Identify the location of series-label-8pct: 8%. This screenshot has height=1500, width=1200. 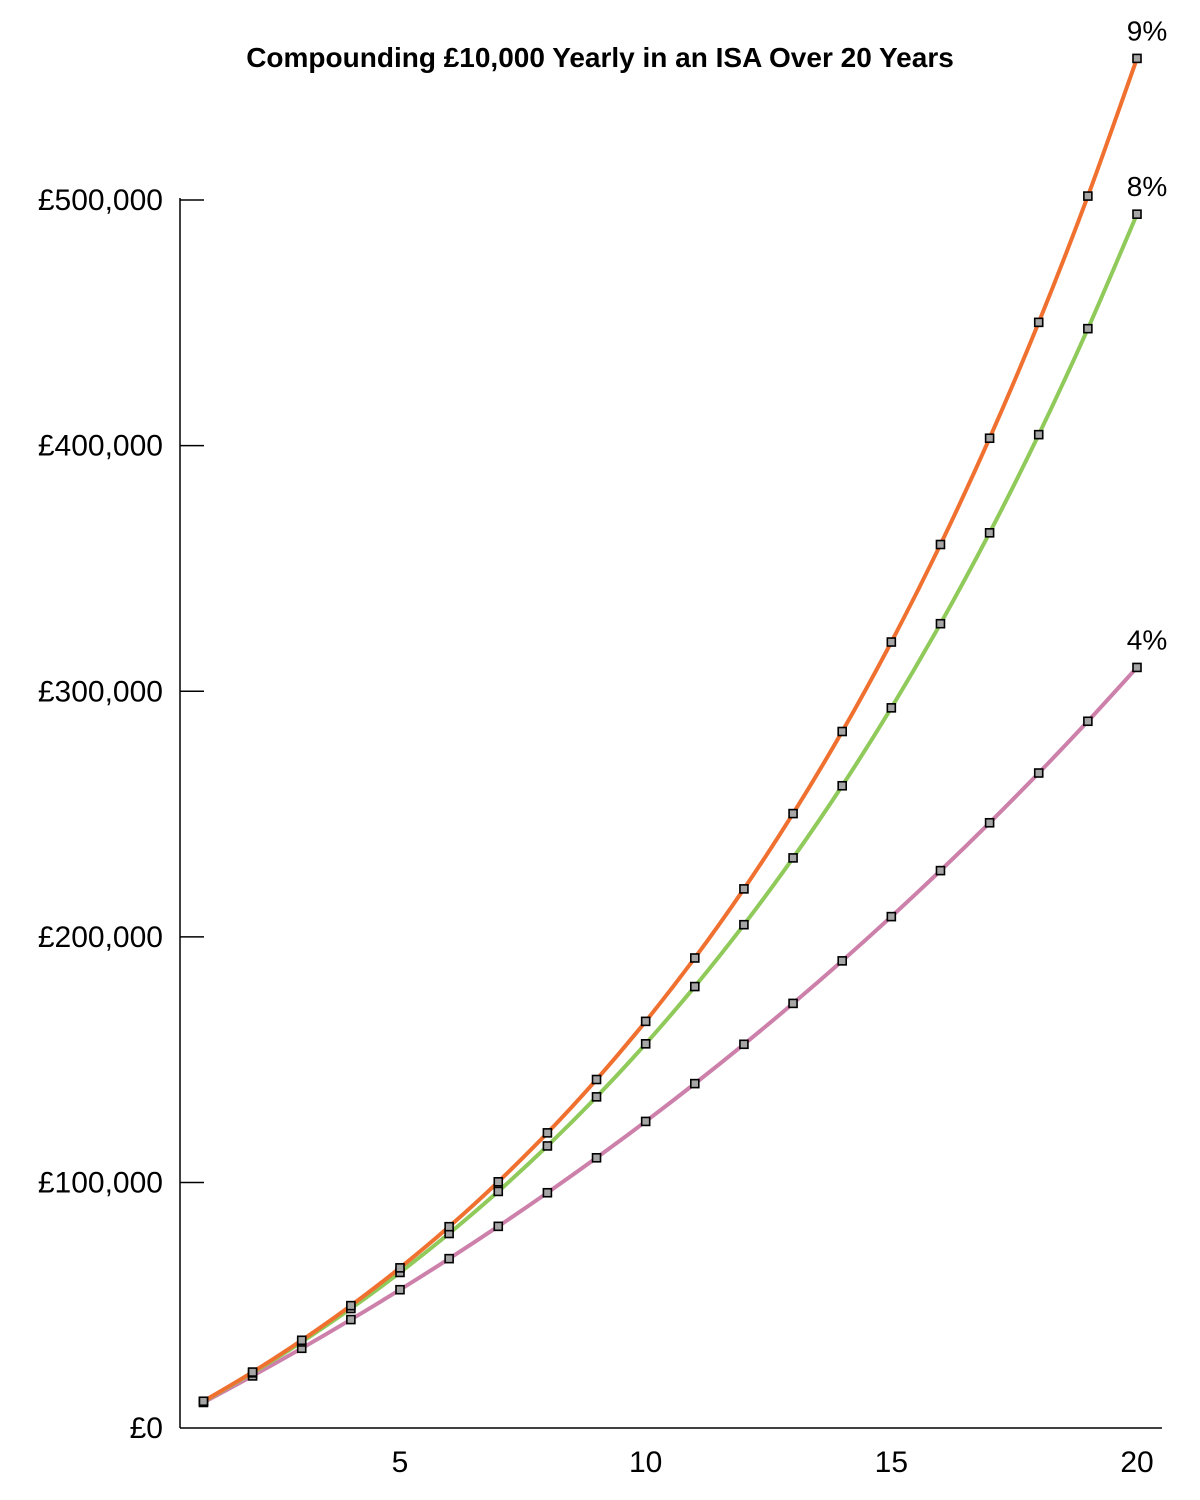
(1147, 186).